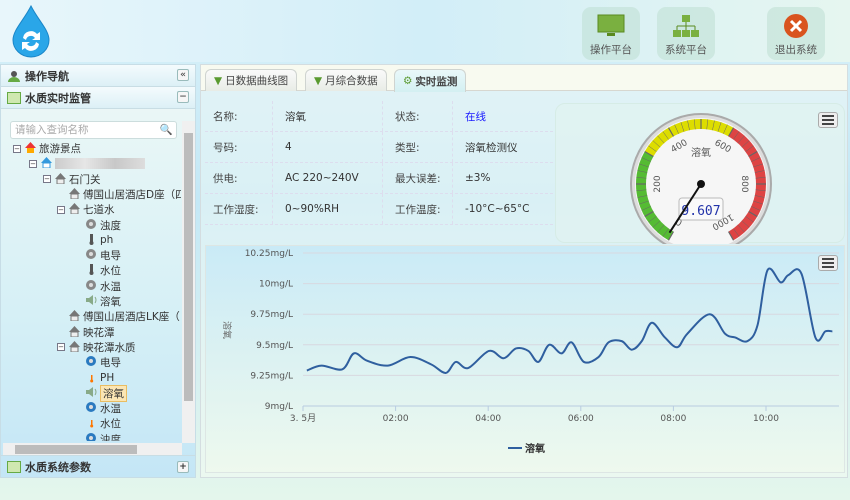 The height and width of the screenshot is (500, 850). I want to click on tab-label: 月综合数据, so click(351, 81).